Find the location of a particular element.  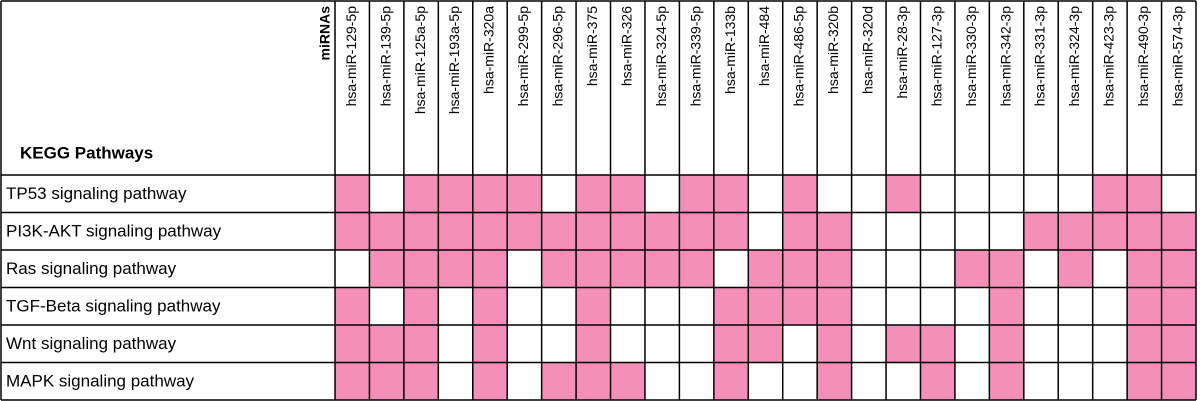

column-label: hsa-miR-342-3p is located at coordinates (1005, 56).